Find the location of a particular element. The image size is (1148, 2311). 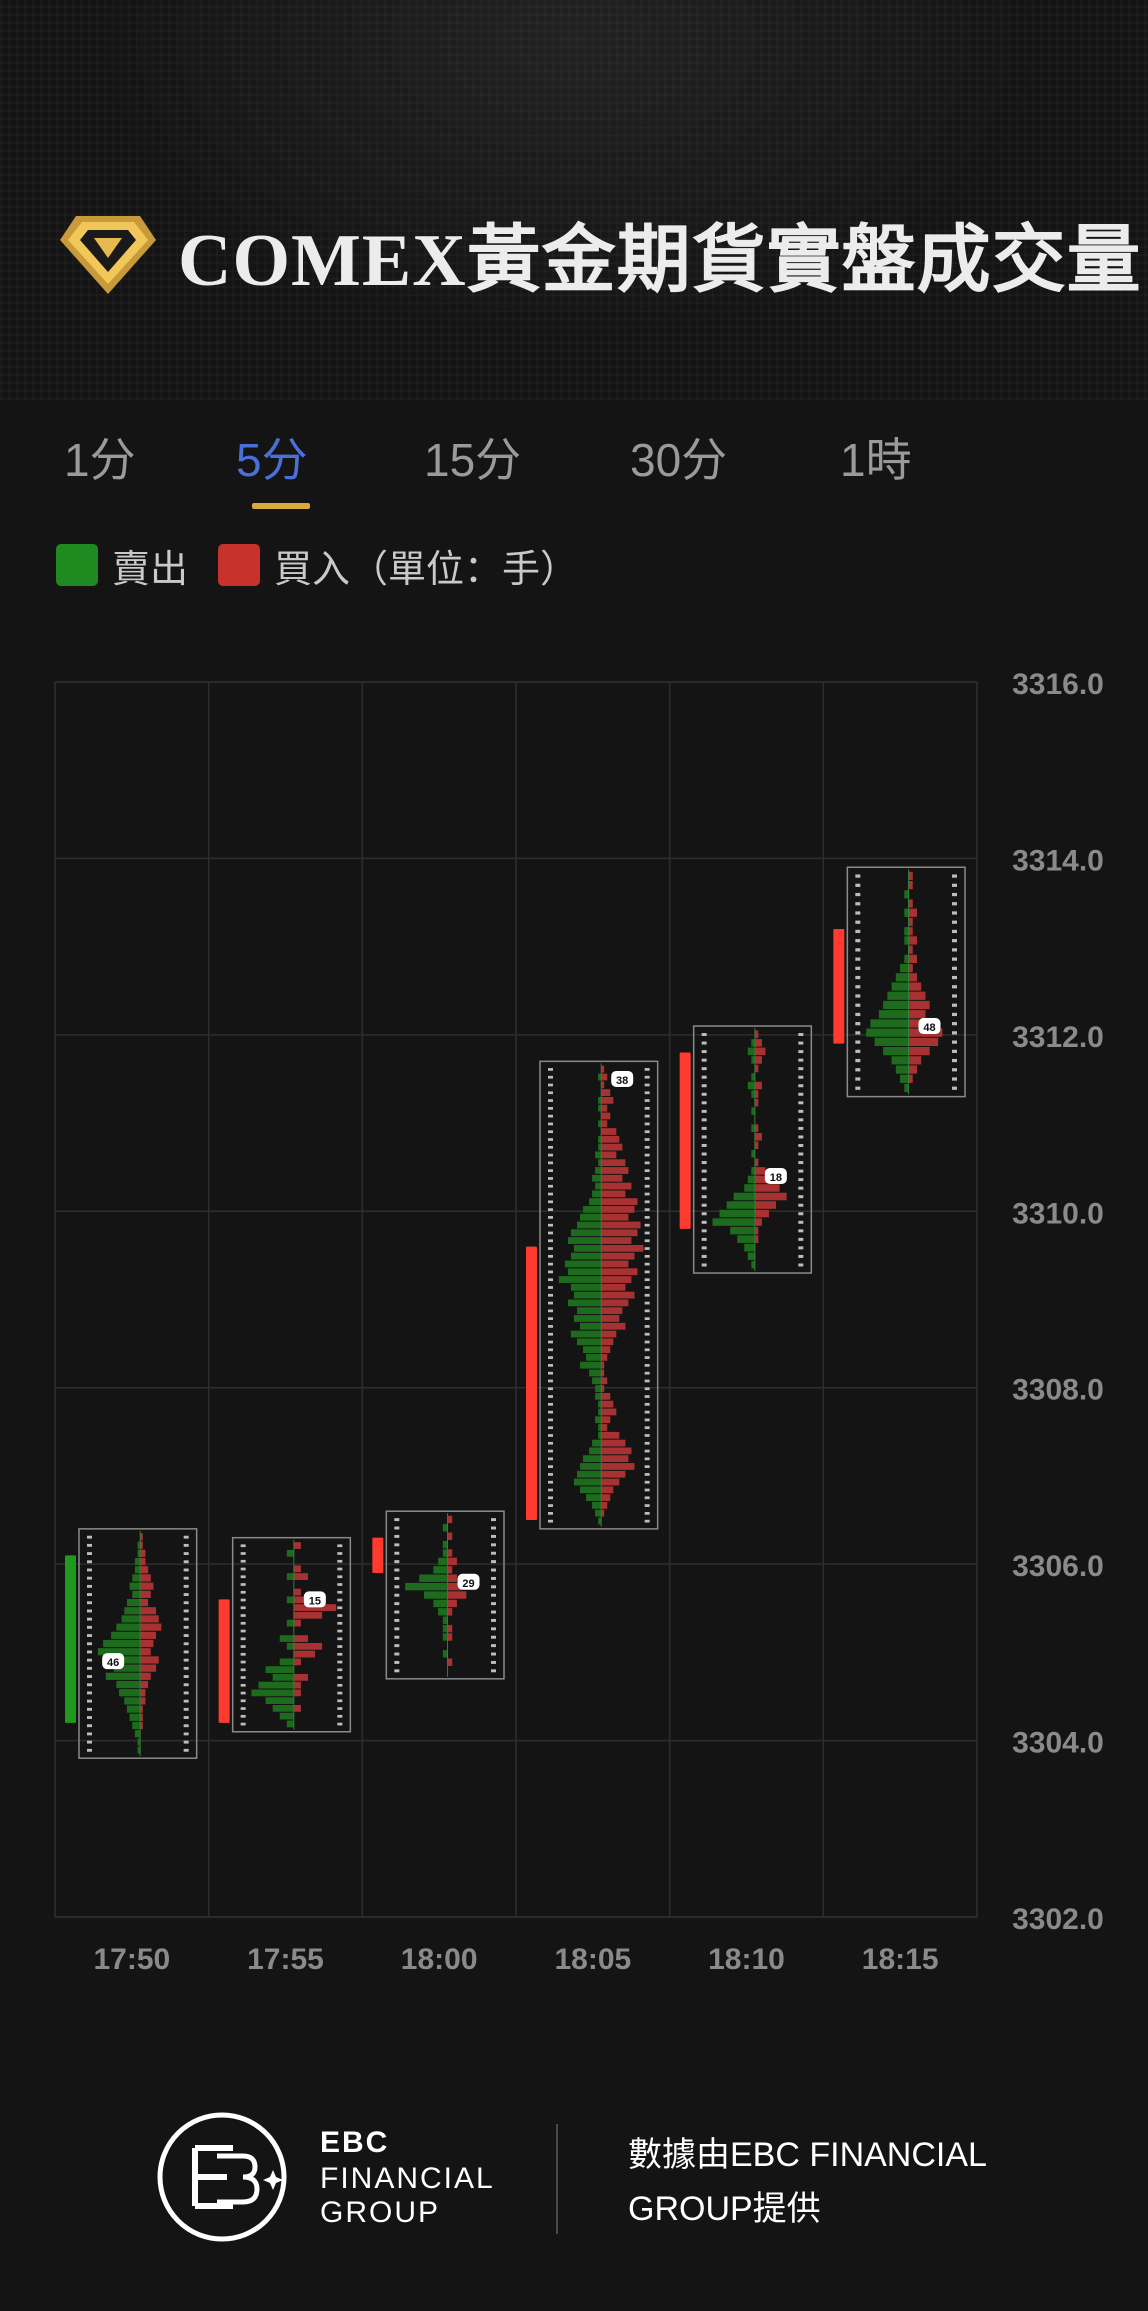

active-tab-indicator is located at coordinates (281, 506).